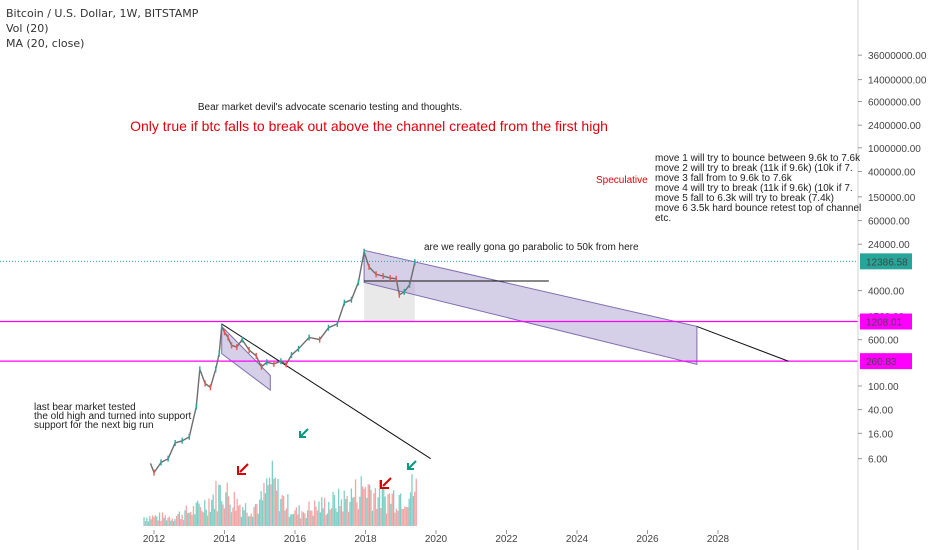  What do you see at coordinates (436, 537) in the screenshot?
I see `x-axis: 2012 2014 2016 2018 2020 2022 2024 2026 2028` at bounding box center [436, 537].